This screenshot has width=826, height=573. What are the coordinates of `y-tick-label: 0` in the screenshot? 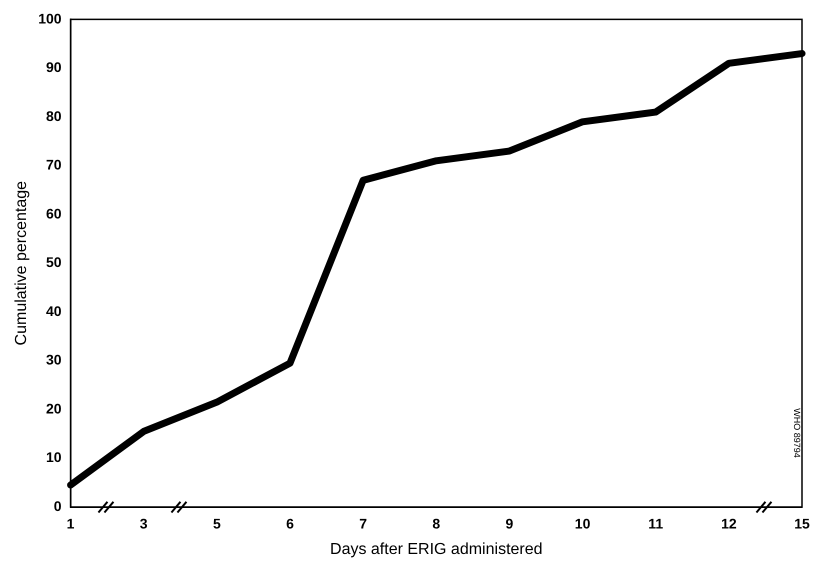 It's located at (58, 506).